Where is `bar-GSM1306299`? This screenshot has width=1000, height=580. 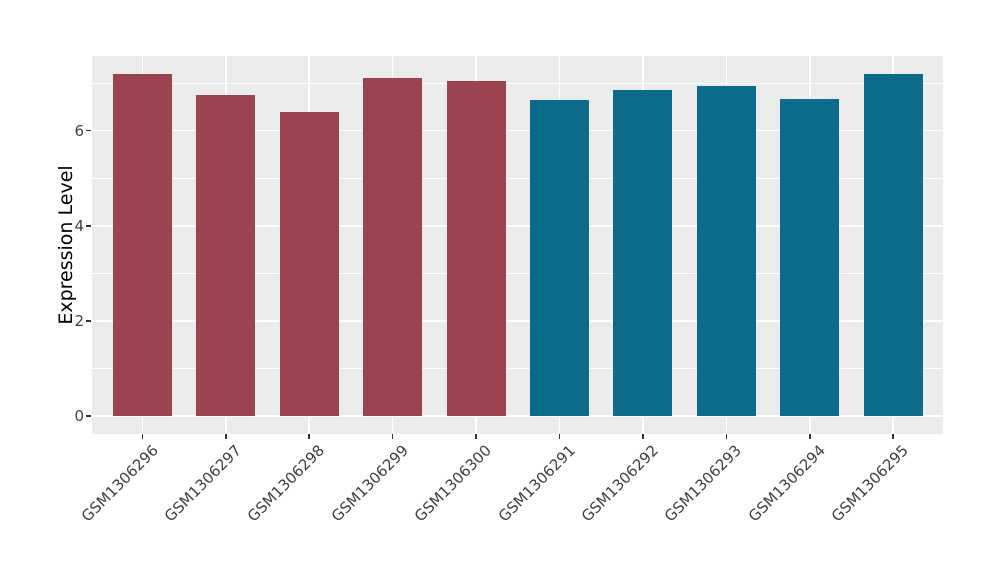 bar-GSM1306299 is located at coordinates (393, 247).